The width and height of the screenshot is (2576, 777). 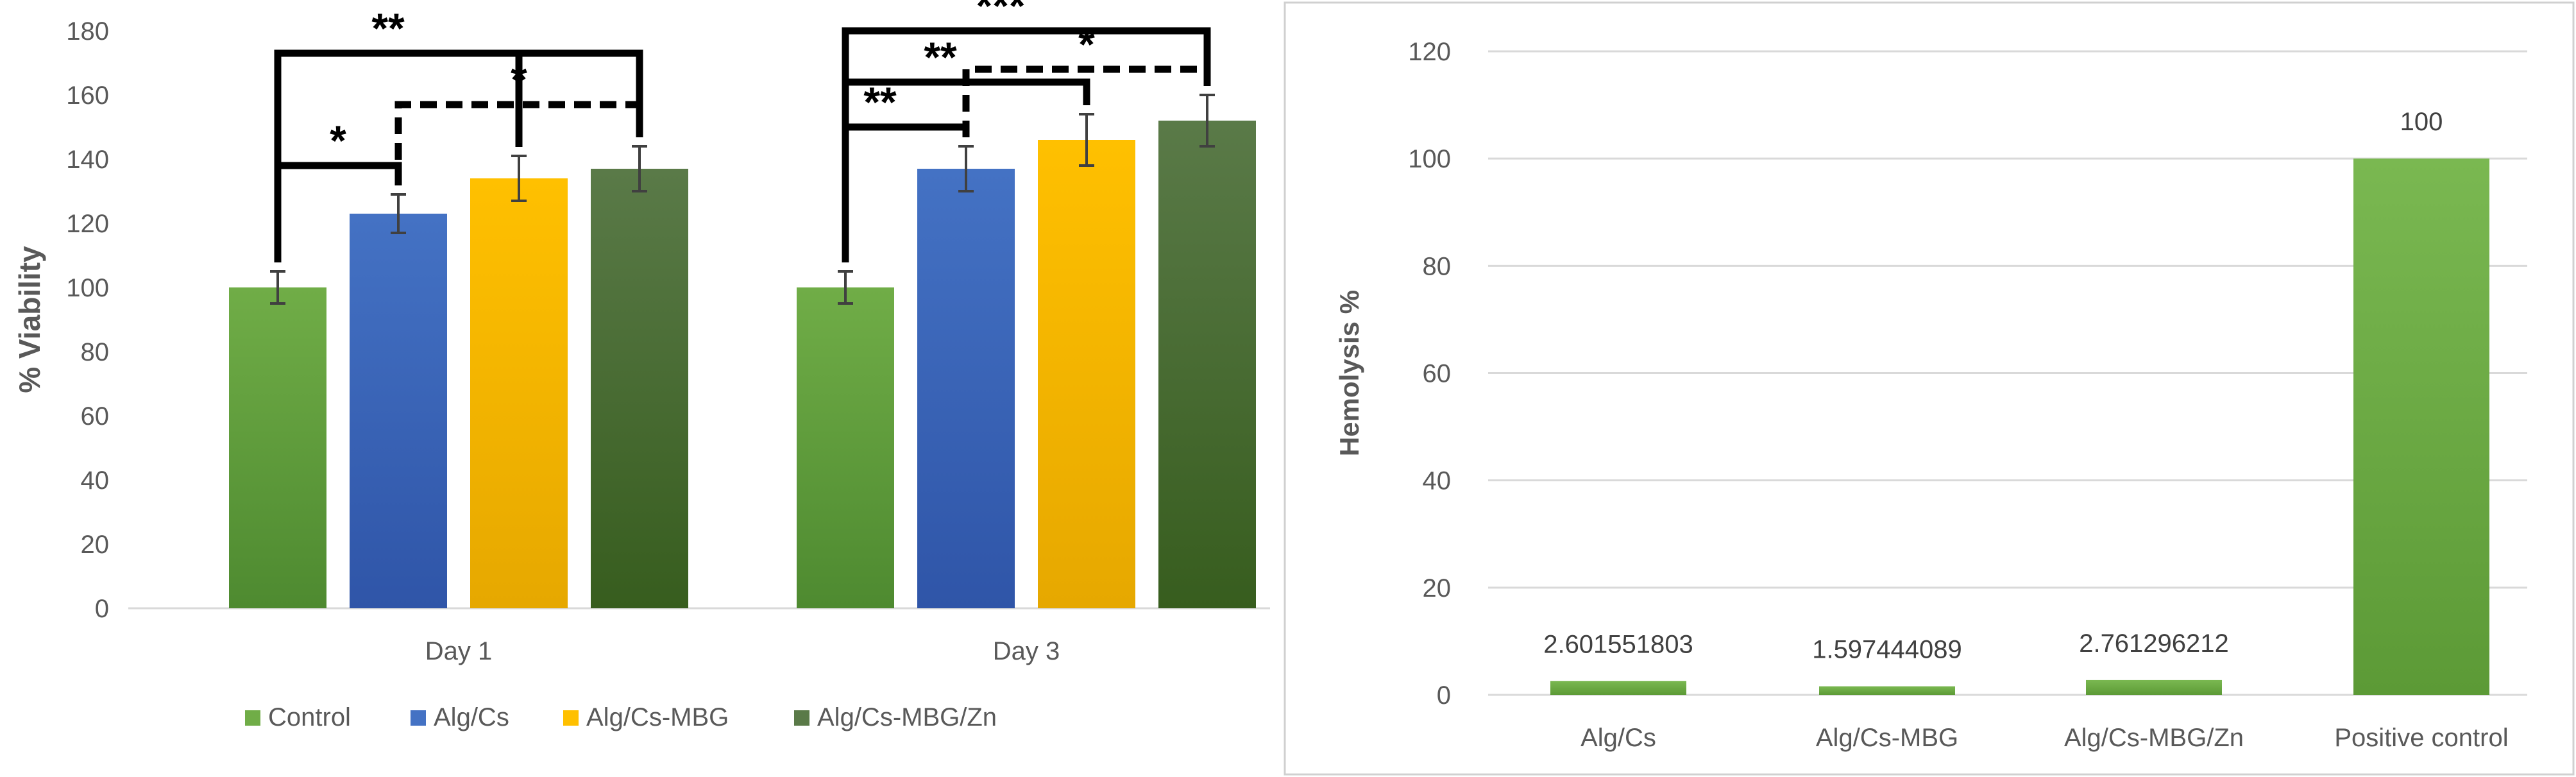 I want to click on legend-label: Alg/Cs-MBG/Zn, so click(x=907, y=717).